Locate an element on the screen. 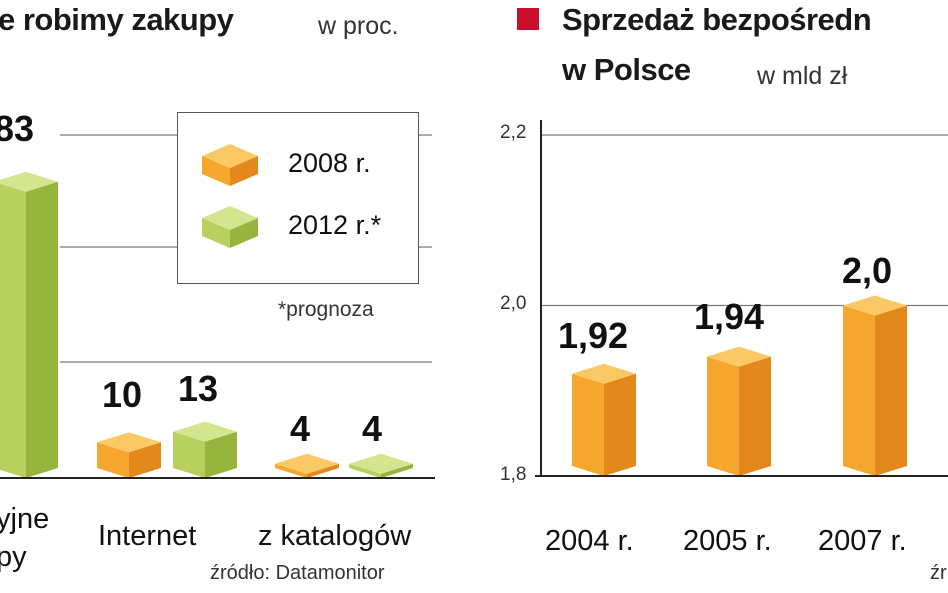 The height and width of the screenshot is (593, 948). right-chart-title-line2: w Polsce is located at coordinates (626, 69).